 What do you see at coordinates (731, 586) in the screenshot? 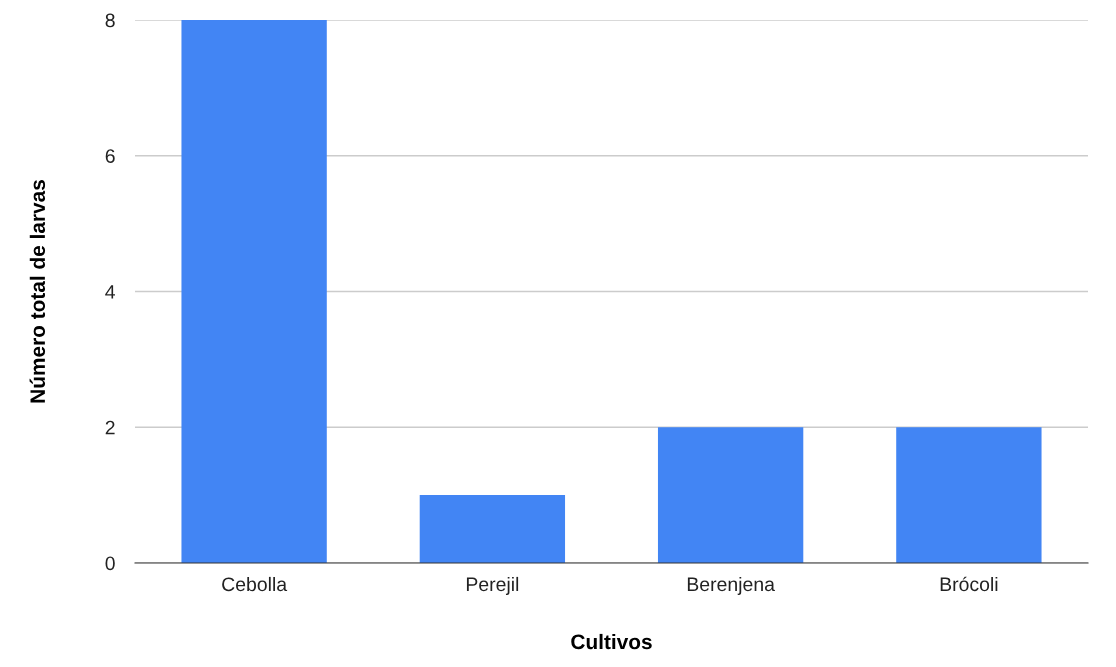
I see `x-tick-label: Berenjena` at bounding box center [731, 586].